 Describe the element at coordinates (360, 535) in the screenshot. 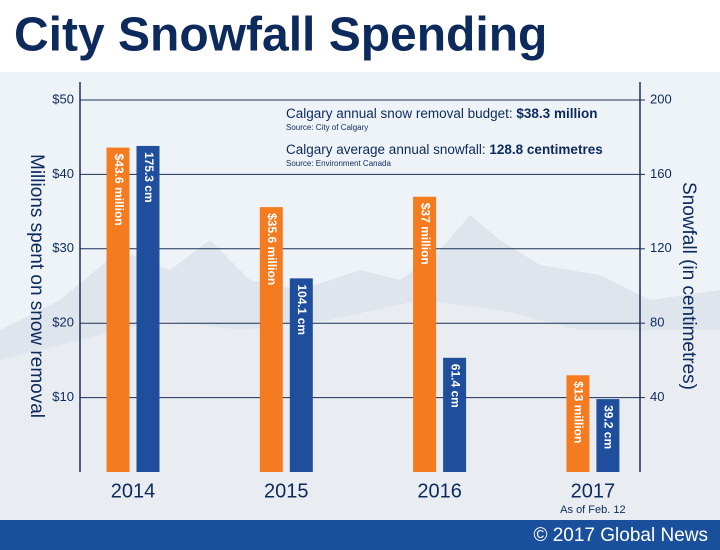

I see `footer-bar` at that location.